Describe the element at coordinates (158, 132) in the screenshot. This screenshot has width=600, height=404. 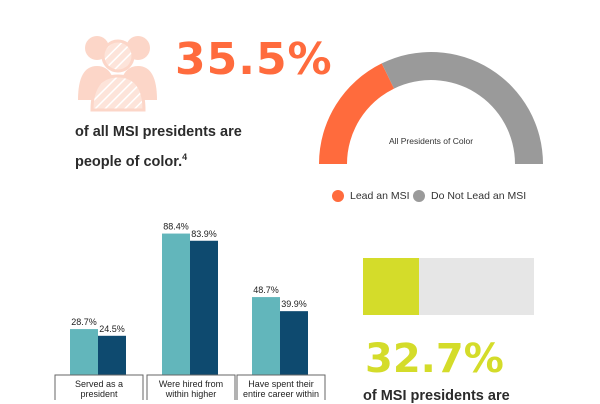
I see `stat1-line1: of all MSI presidents are` at that location.